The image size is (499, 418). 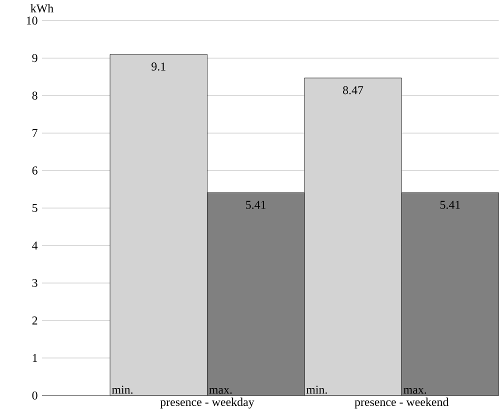 I want to click on y-axis-title: kWh, so click(x=42, y=8).